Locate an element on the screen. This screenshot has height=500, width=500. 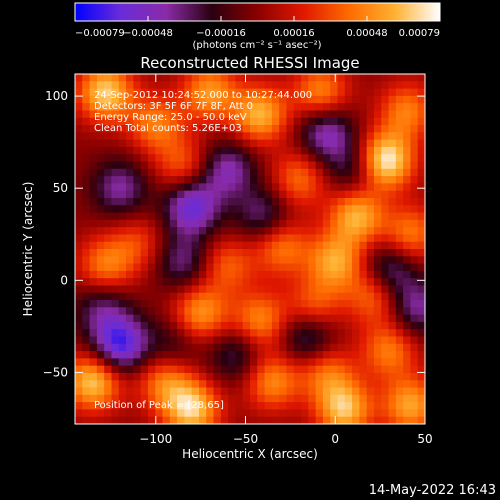
colorbar-tick-label: 0.00048 is located at coordinates (366, 33).